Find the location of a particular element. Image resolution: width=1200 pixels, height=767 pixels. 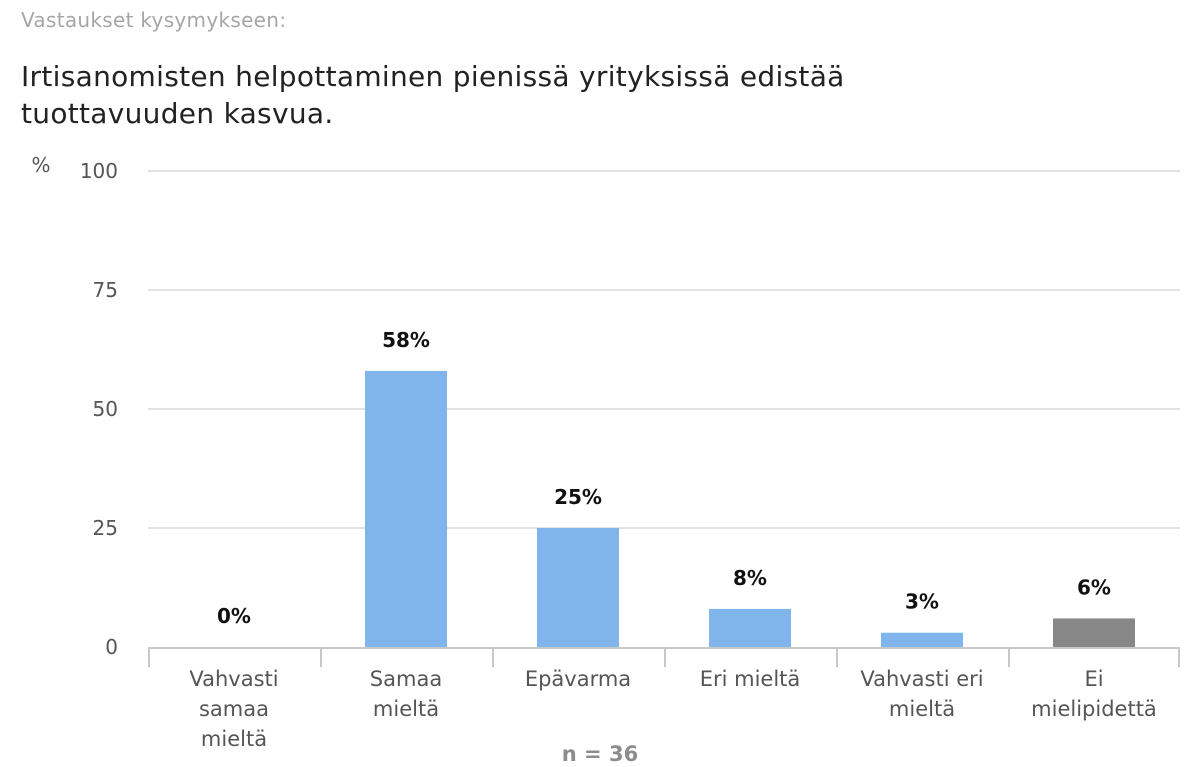

x-category-label: Ei mielipidettä is located at coordinates (1094, 694).